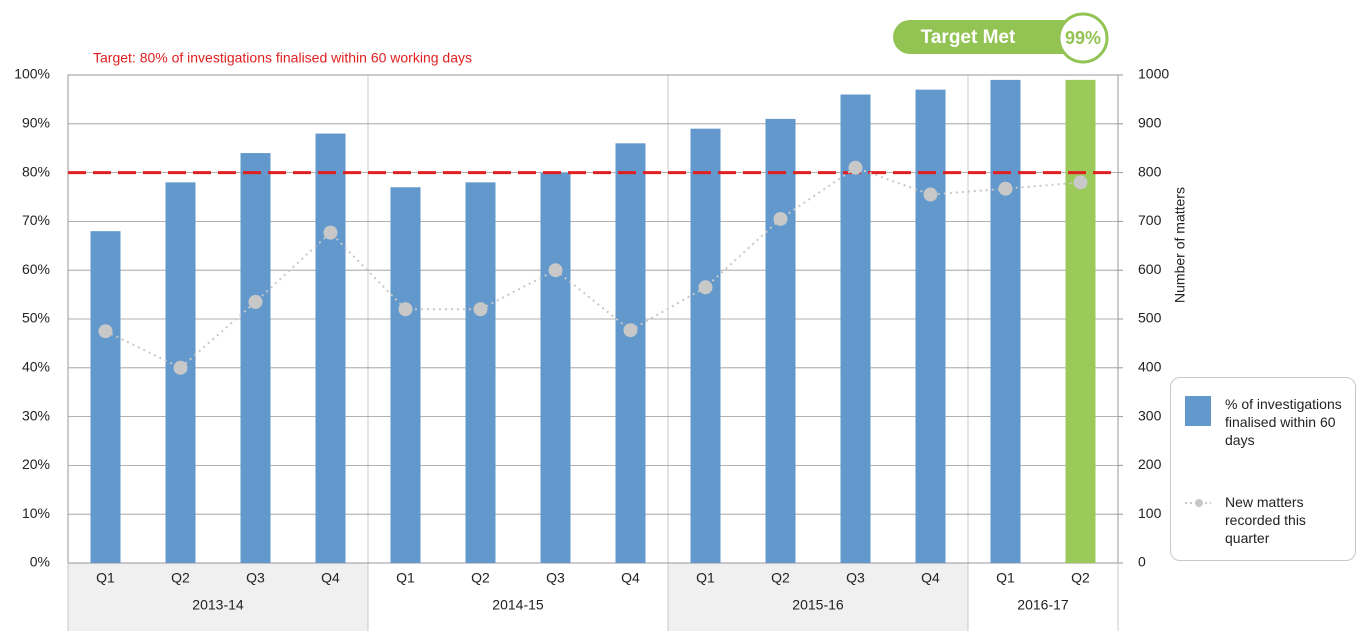 The image size is (1362, 631). I want to click on legend-swatches, so click(1198, 451).